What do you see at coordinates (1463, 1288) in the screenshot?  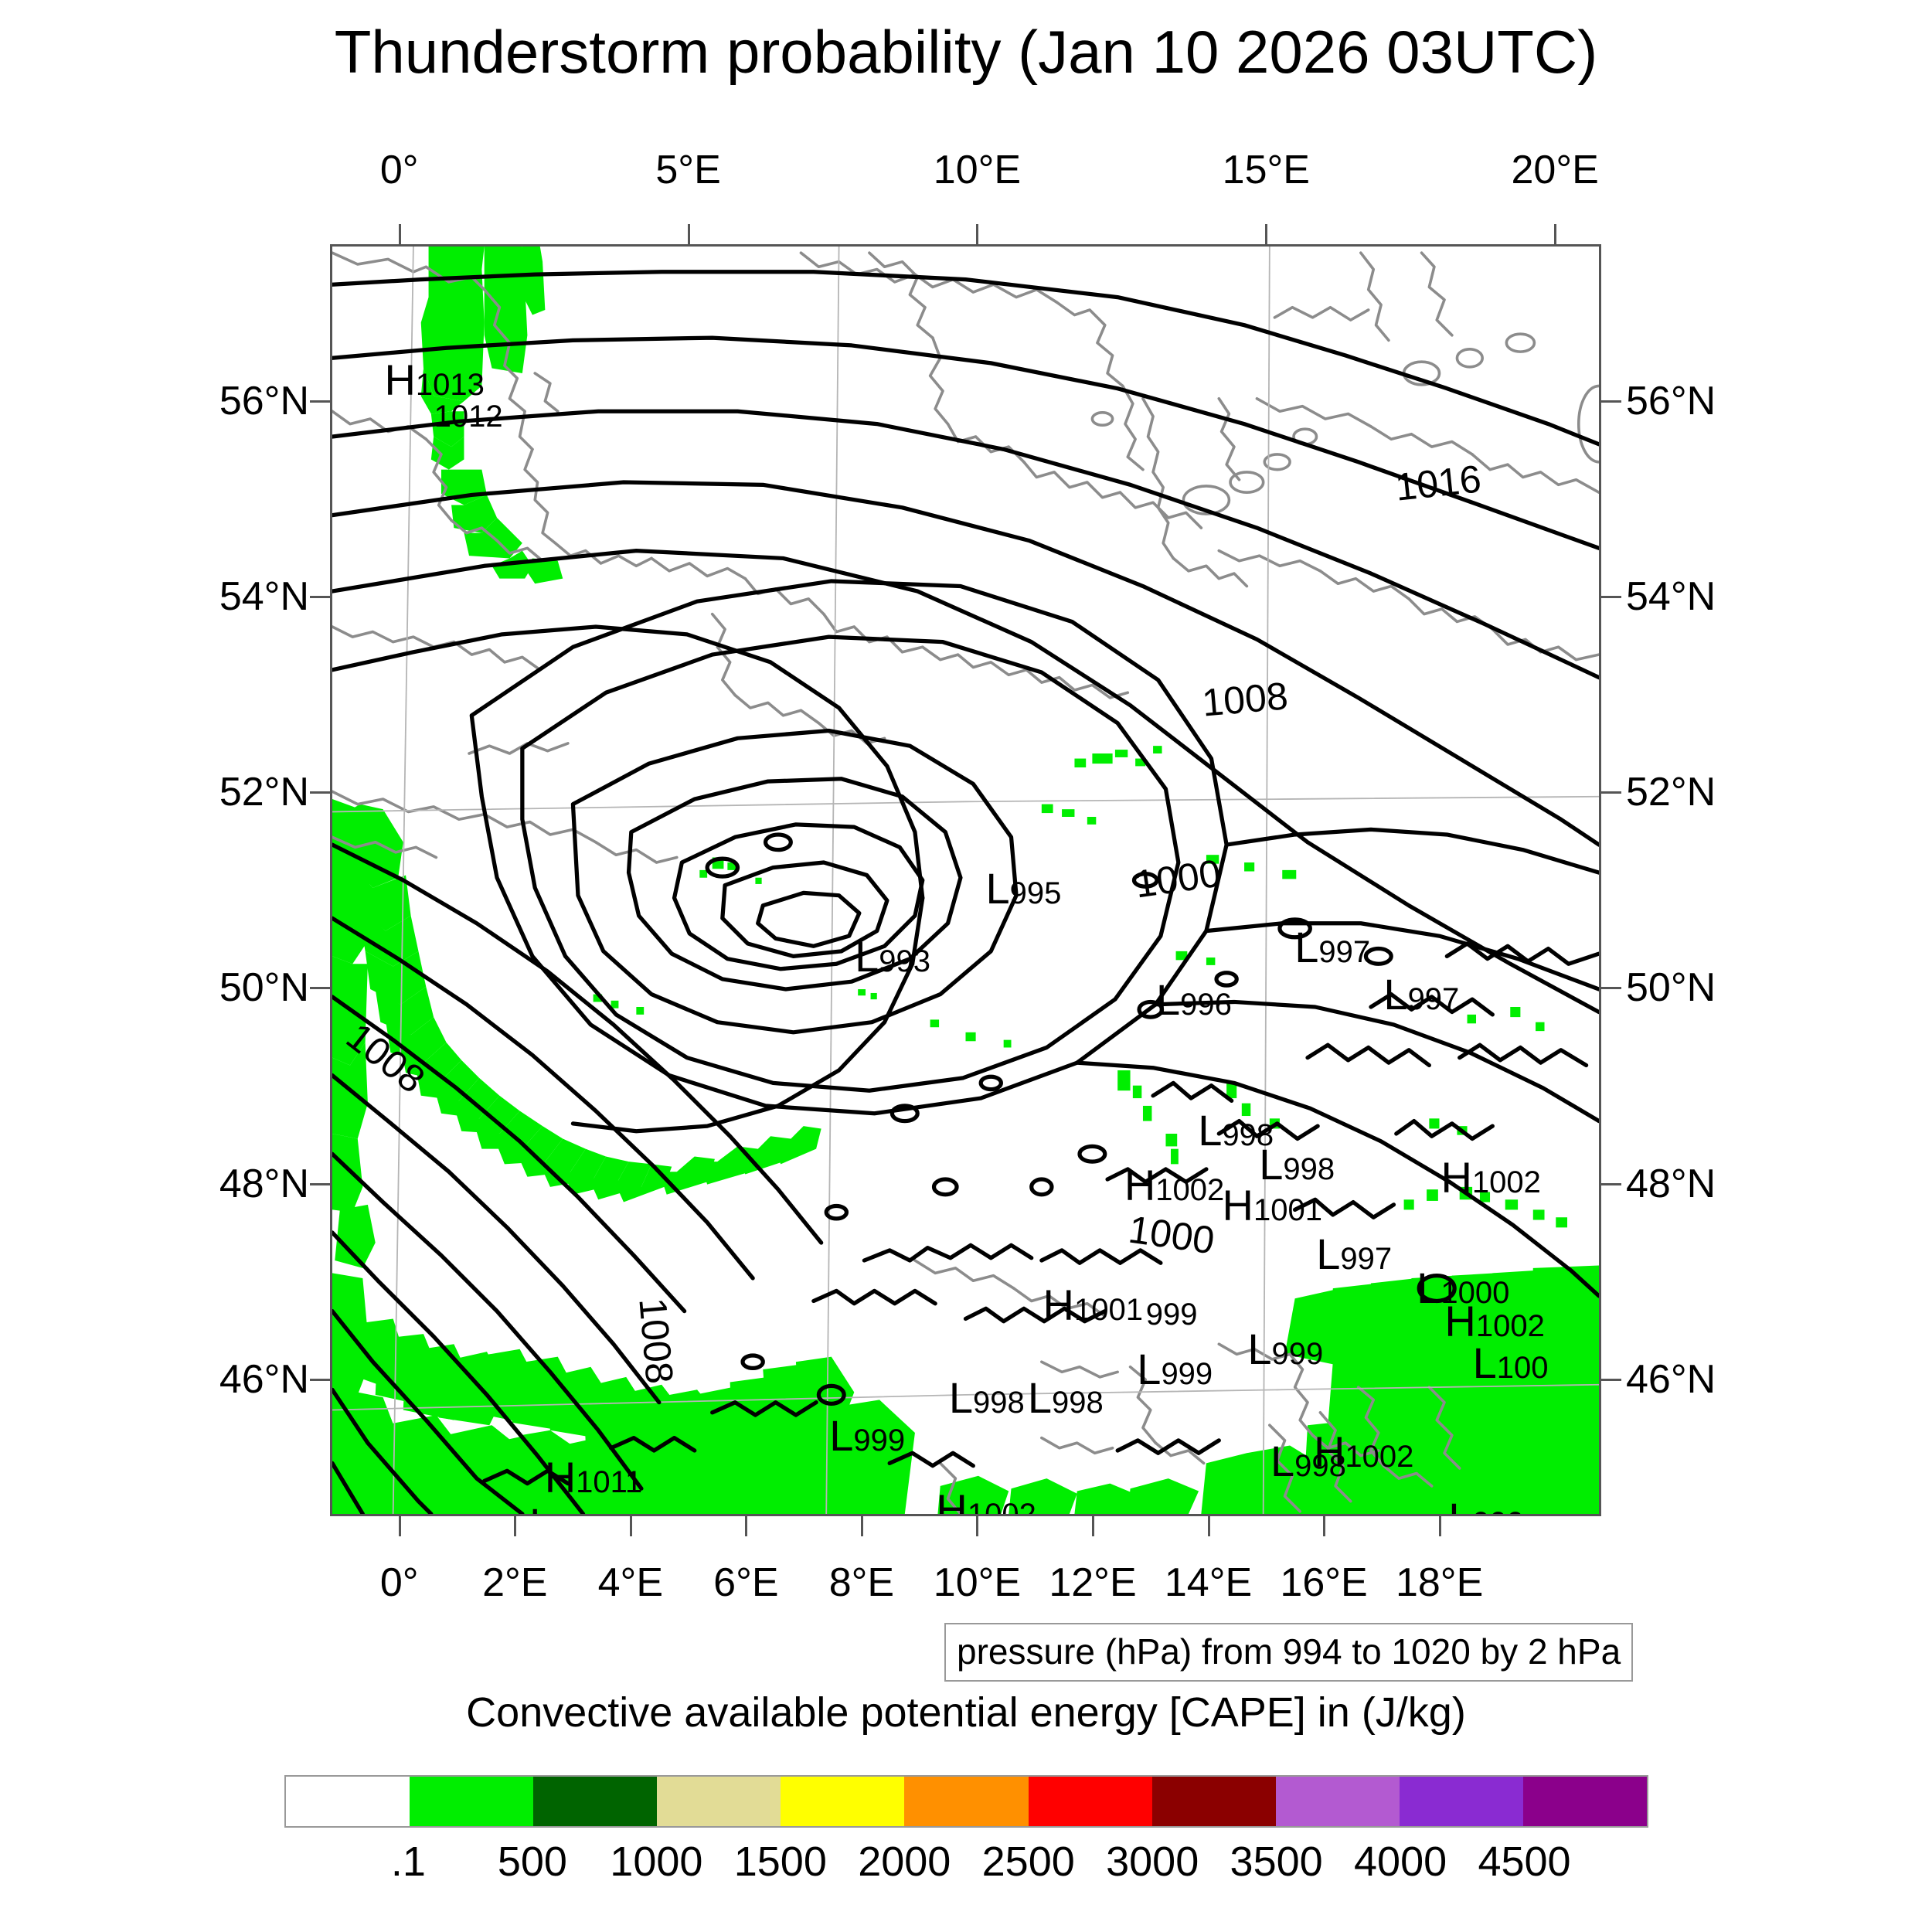 I see `low-pressure-label-13: L1000` at bounding box center [1463, 1288].